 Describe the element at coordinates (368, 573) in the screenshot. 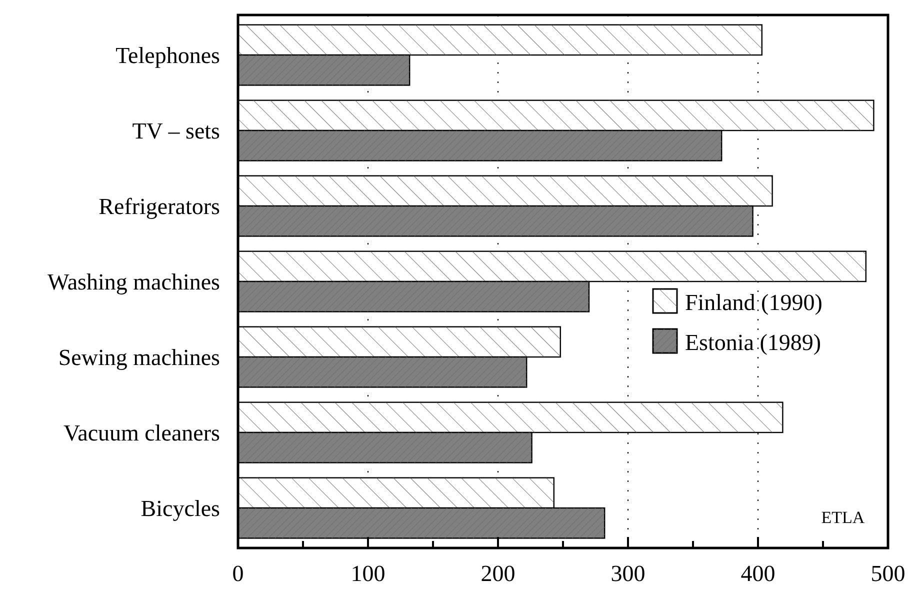

I see `x-tick-label: 100` at that location.